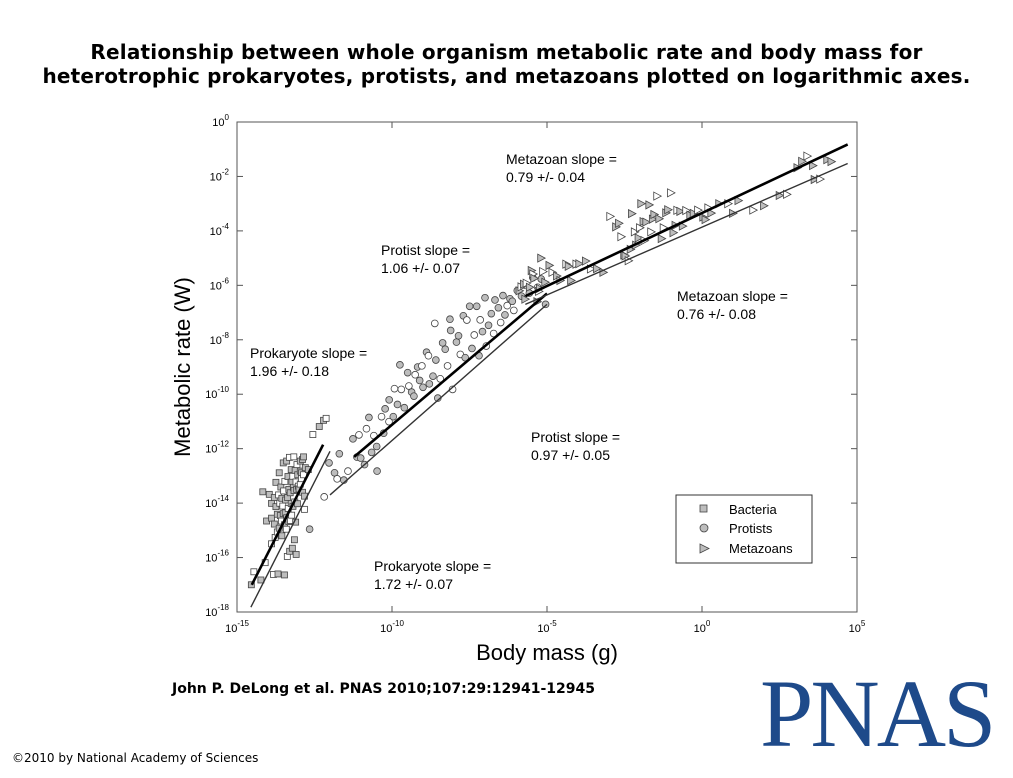 This screenshot has height=778, width=1013. Describe the element at coordinates (570, 455) in the screenshot. I see `slope-annotation-value: 0.97 +/- 0.05` at that location.